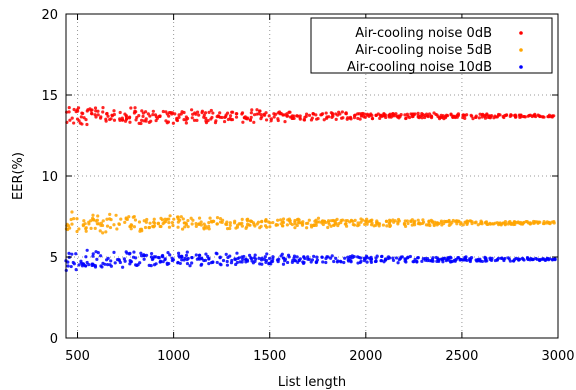  Describe the element at coordinates (521, 50) in the screenshot. I see `legend-marker` at that location.